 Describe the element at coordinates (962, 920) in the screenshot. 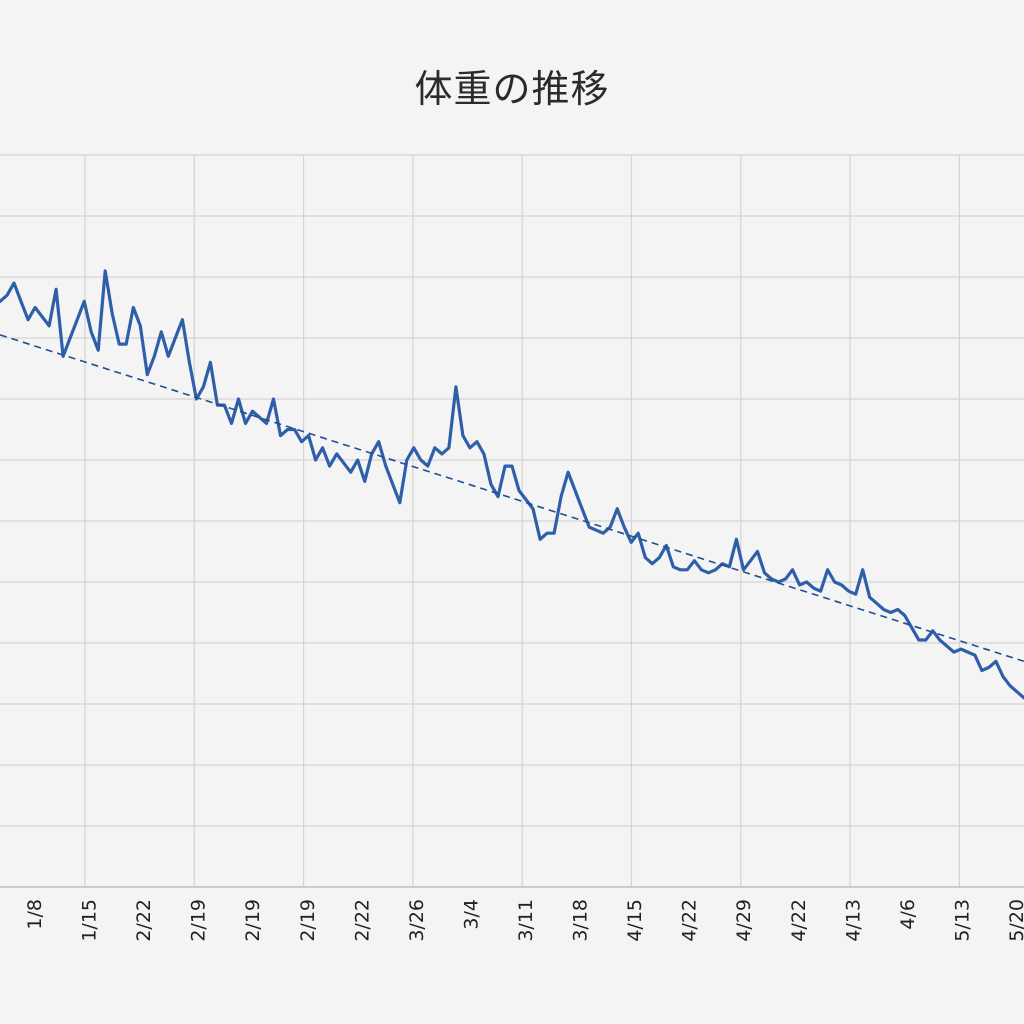

I see `x-tick-label: 5/13` at that location.